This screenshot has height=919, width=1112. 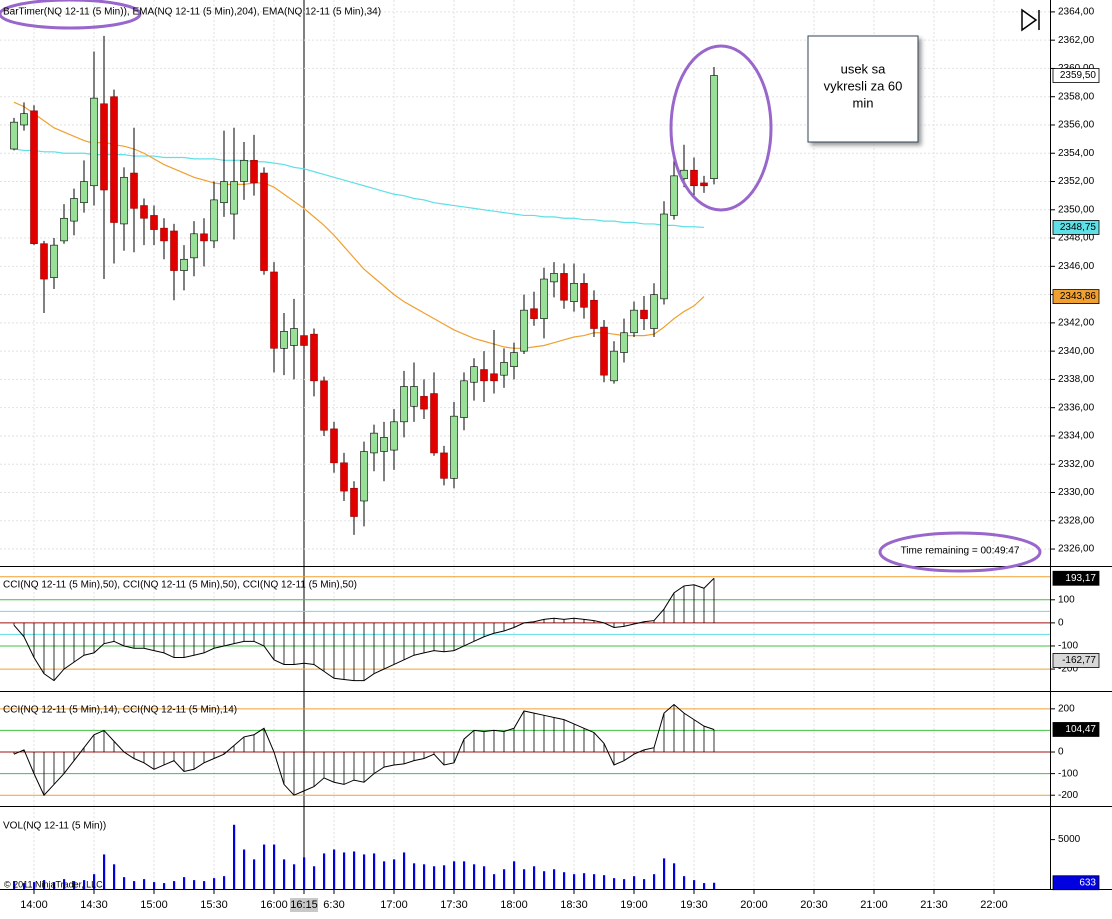 What do you see at coordinates (1068, 646) in the screenshot?
I see `y-tick-label: -100` at bounding box center [1068, 646].